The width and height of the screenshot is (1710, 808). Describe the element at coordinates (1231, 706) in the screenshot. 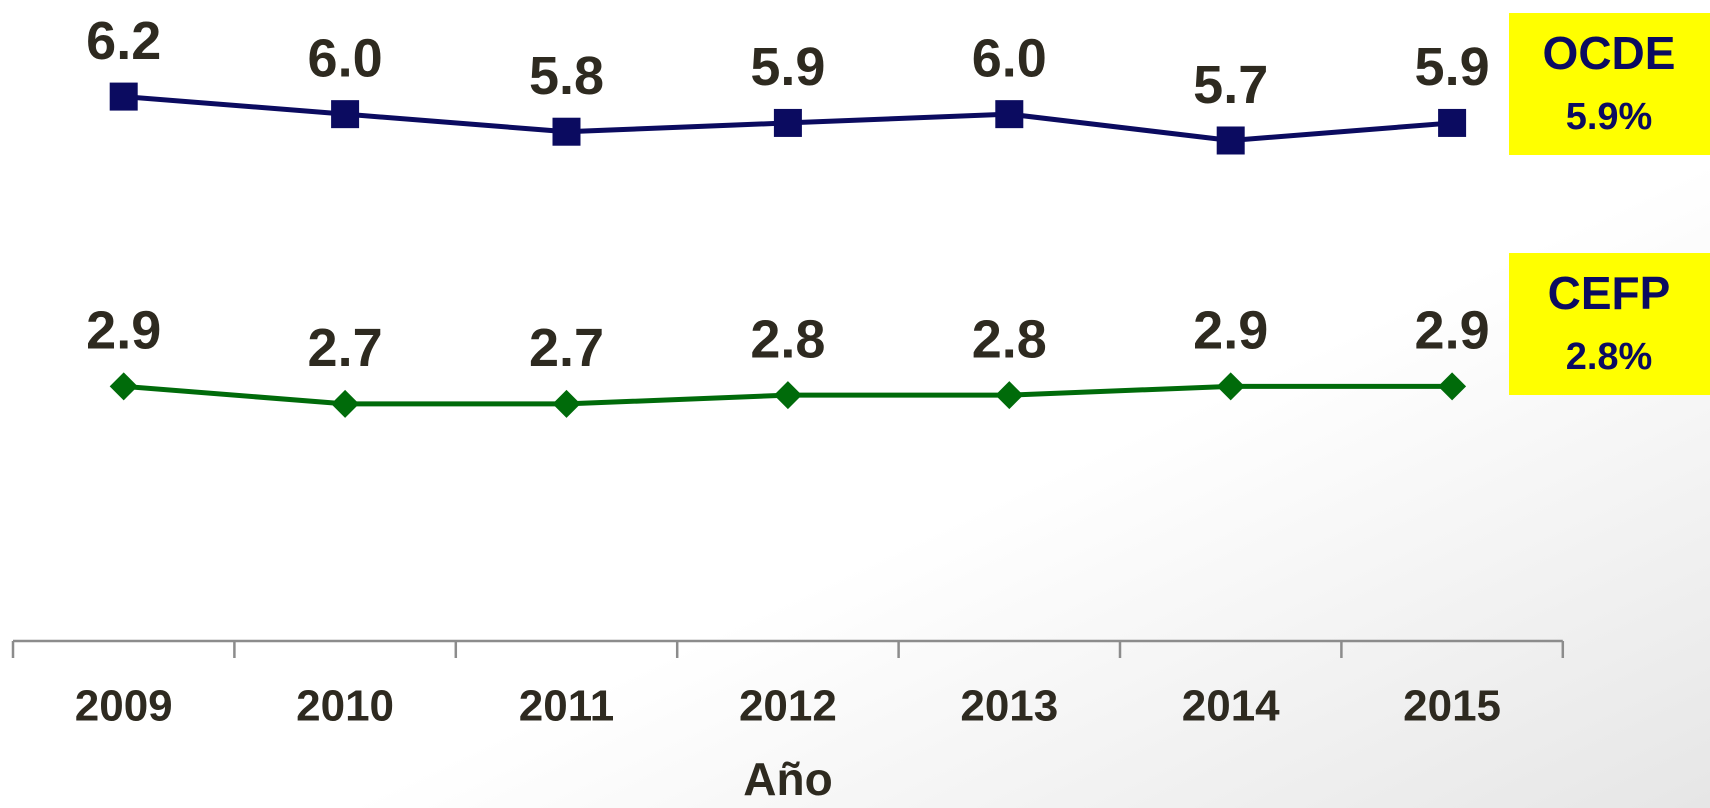

I see `x-tick-label: 2014` at that location.